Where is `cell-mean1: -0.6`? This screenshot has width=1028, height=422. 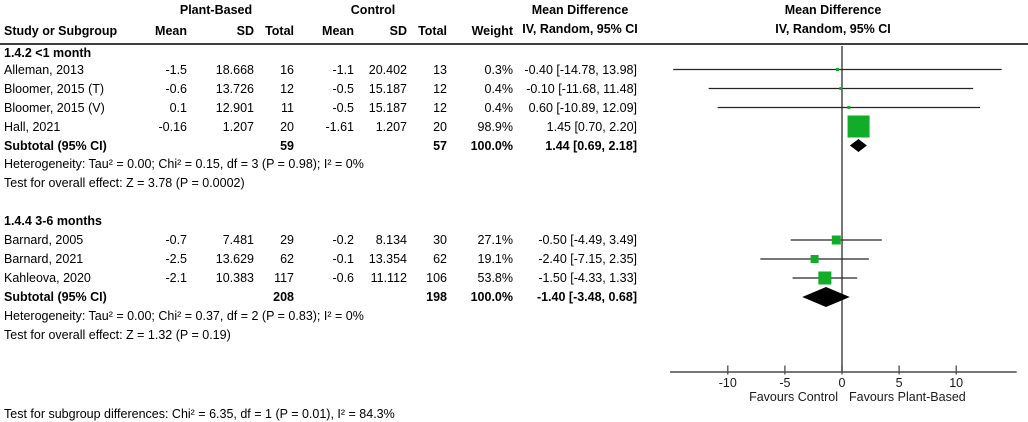 cell-mean1: -0.6 is located at coordinates (176, 88).